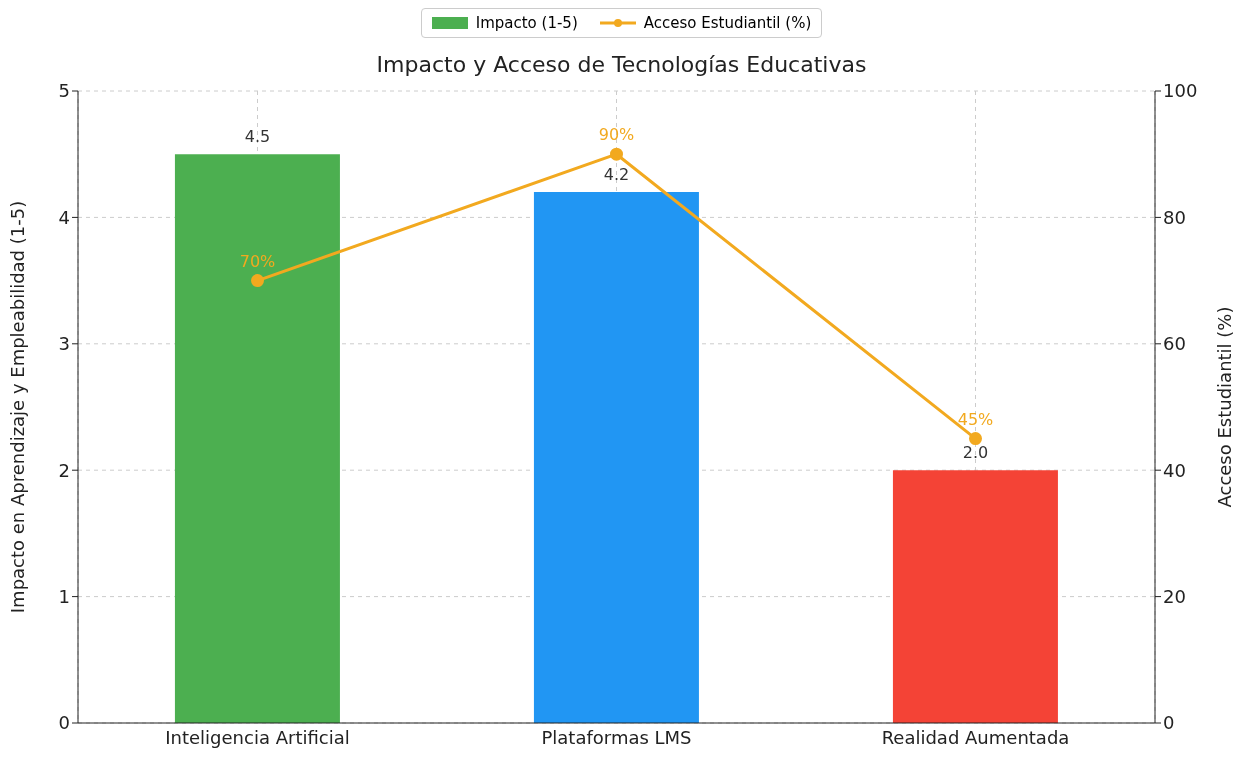  What do you see at coordinates (64, 723) in the screenshot?
I see `y-tick-label: 0` at bounding box center [64, 723].